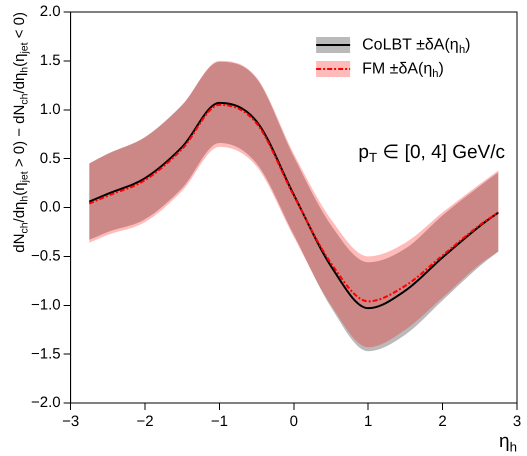 This screenshot has width=527, height=456. Describe the element at coordinates (50, 61) in the screenshot. I see `y-tick-label: 1.5` at that location.